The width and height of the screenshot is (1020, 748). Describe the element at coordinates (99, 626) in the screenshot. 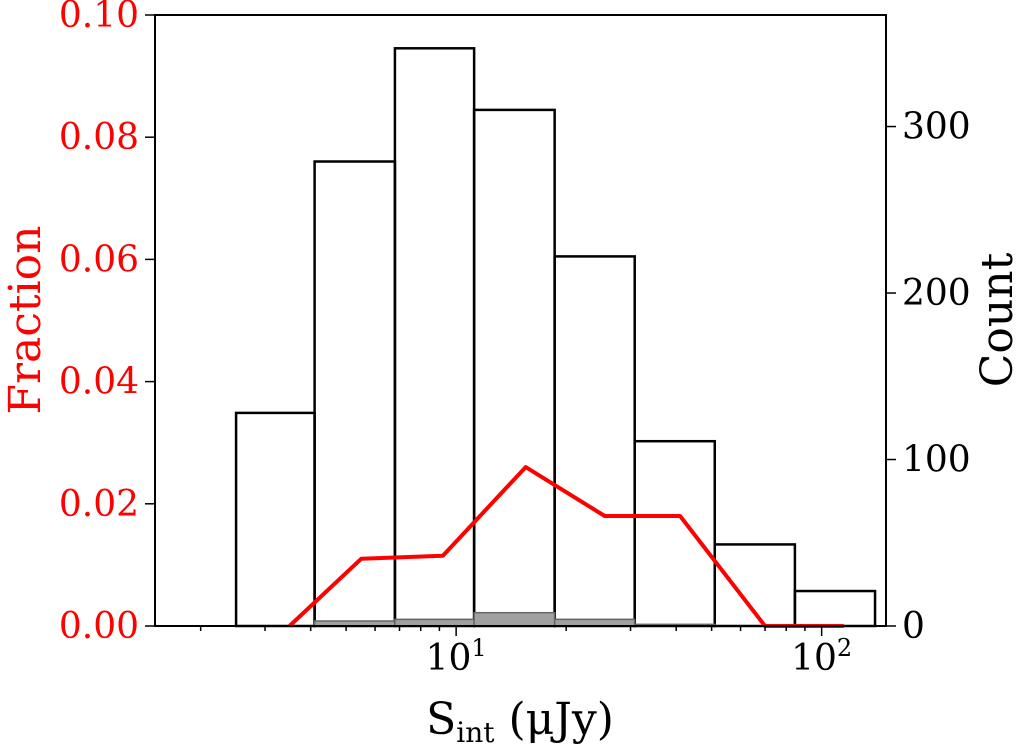

I see `y-left-tick-label: 0.00` at that location.